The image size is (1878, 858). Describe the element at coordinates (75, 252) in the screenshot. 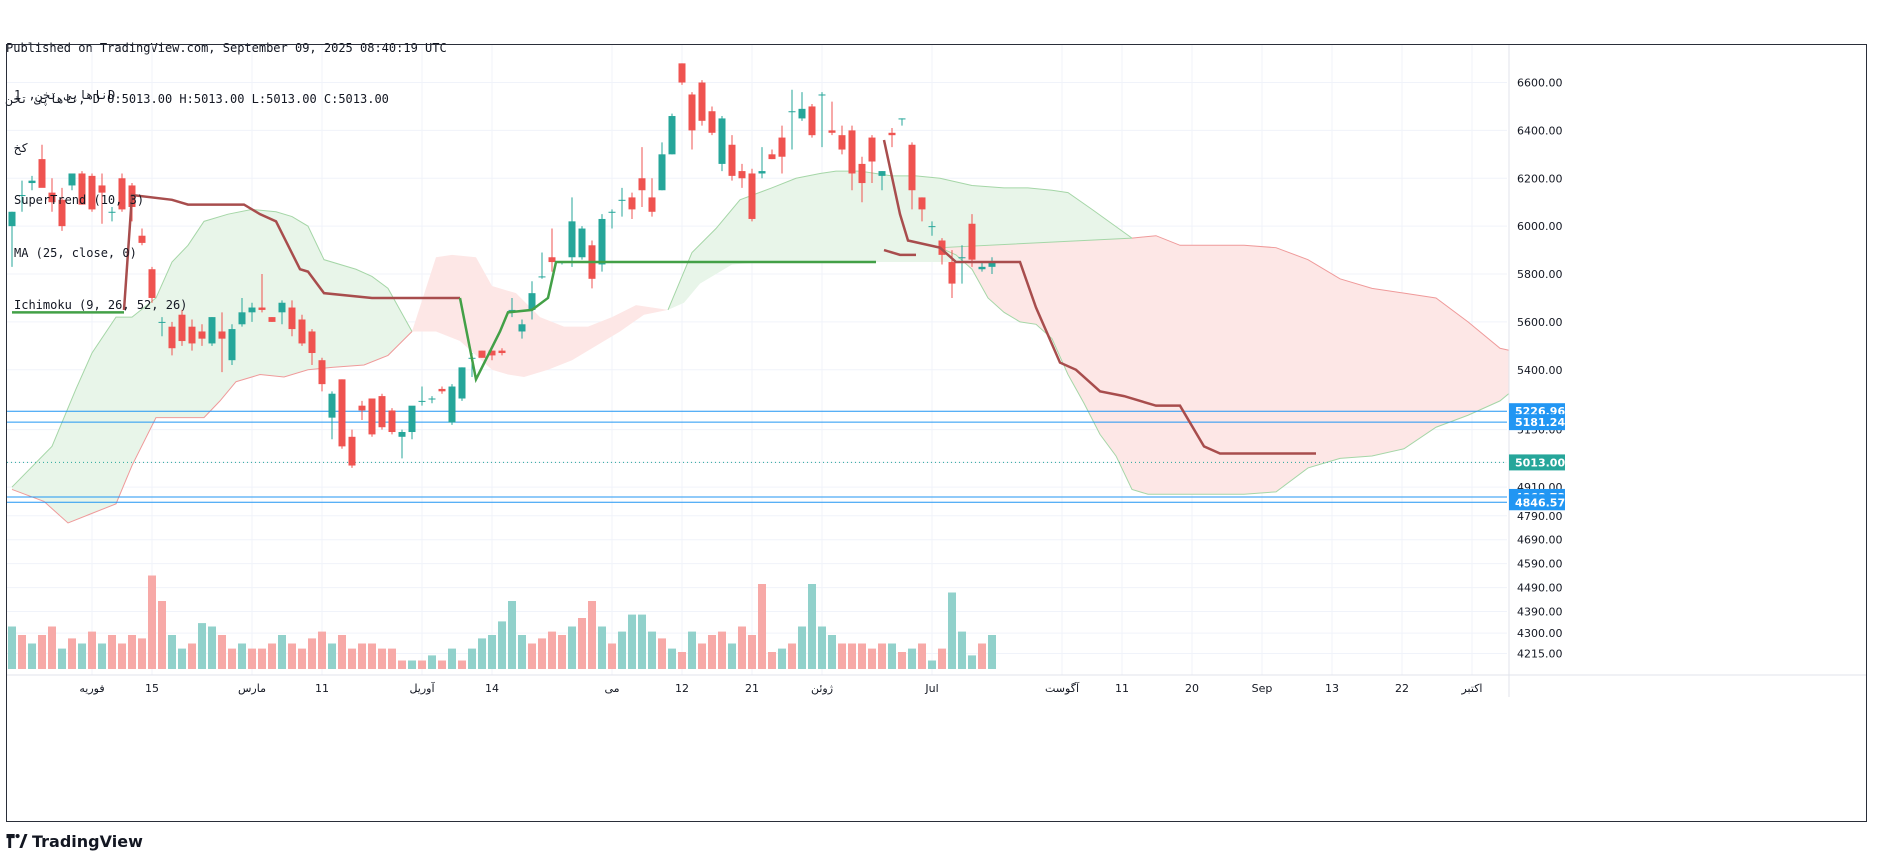

I see `legend-indicator-ma: MA (25, close, 0)` at that location.